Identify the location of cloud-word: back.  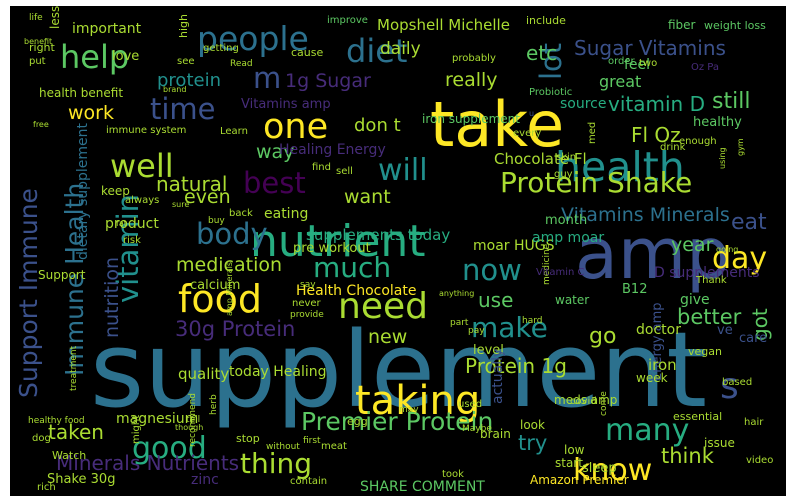
(241, 213).